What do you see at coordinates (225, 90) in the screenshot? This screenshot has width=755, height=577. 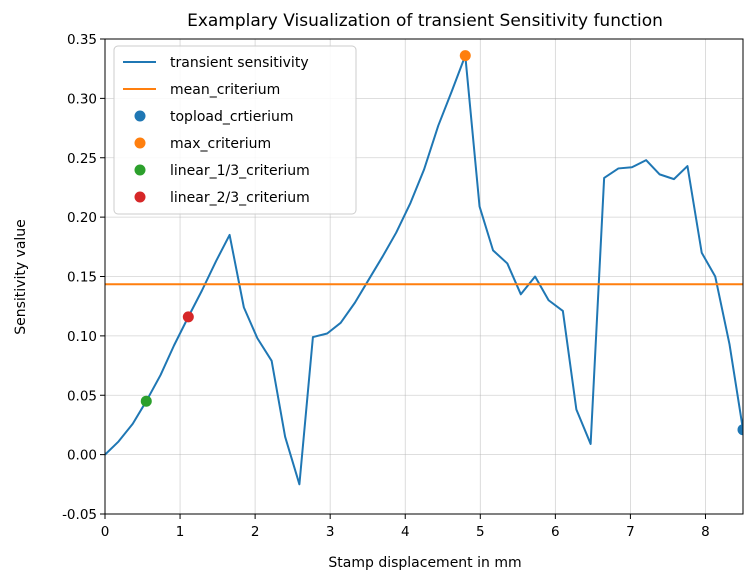 I see `legend-label-mean-criterium: mean_criterium` at bounding box center [225, 90].